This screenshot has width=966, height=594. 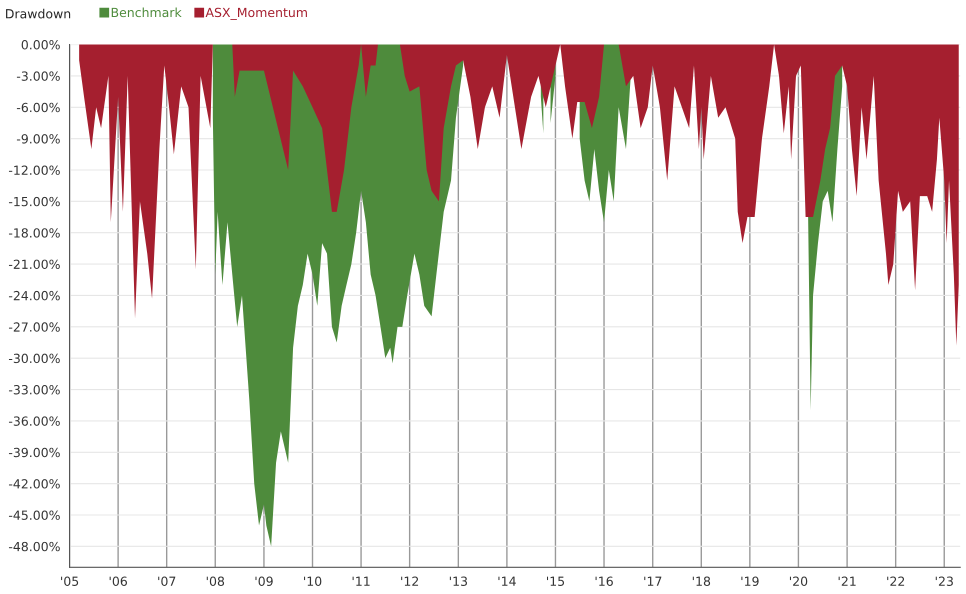 I want to click on legend-label: ASX_Momentum, so click(x=256, y=14).